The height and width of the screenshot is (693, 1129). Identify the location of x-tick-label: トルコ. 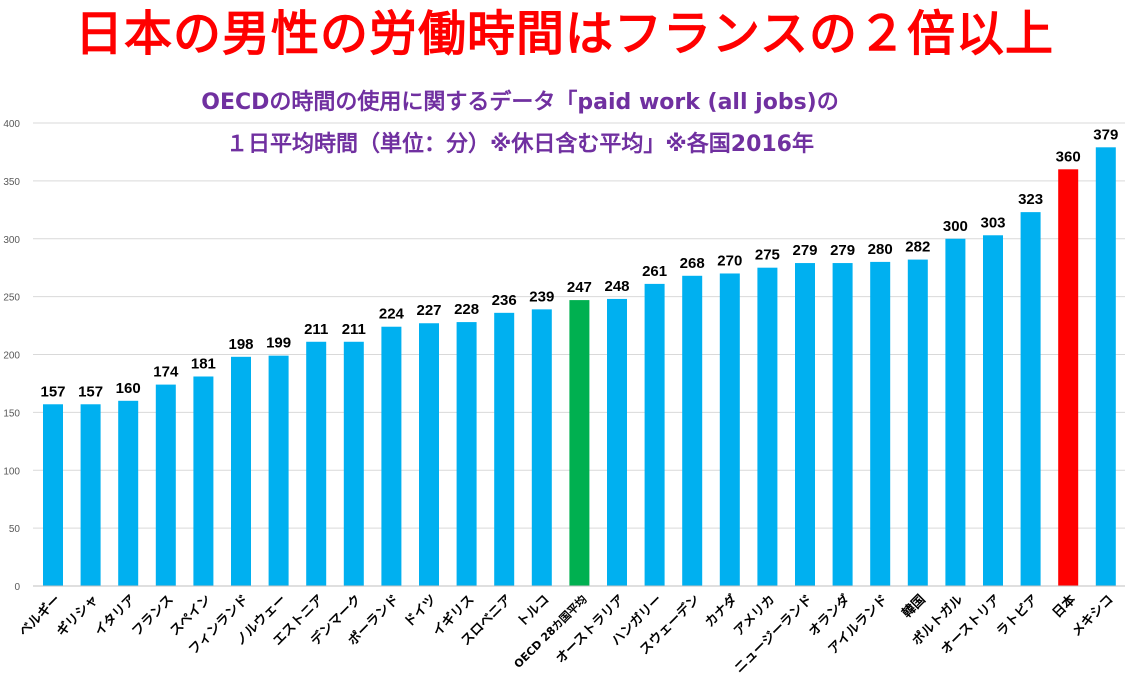
(534, 611).